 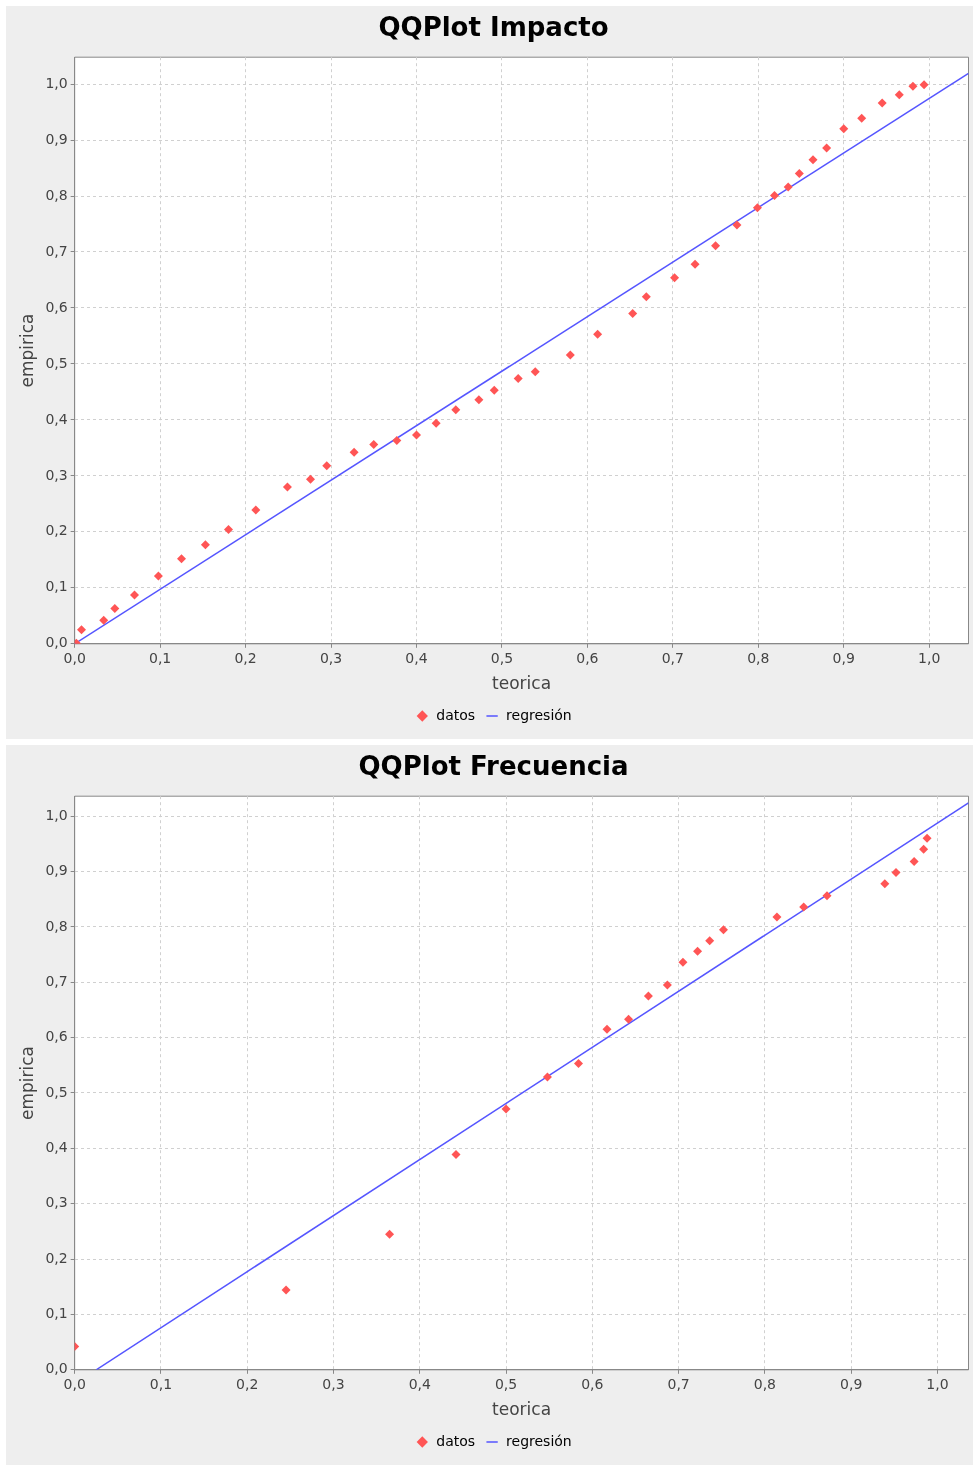 What do you see at coordinates (493, 766) in the screenshot?
I see `chart-title: QQPlot Frecuencia` at bounding box center [493, 766].